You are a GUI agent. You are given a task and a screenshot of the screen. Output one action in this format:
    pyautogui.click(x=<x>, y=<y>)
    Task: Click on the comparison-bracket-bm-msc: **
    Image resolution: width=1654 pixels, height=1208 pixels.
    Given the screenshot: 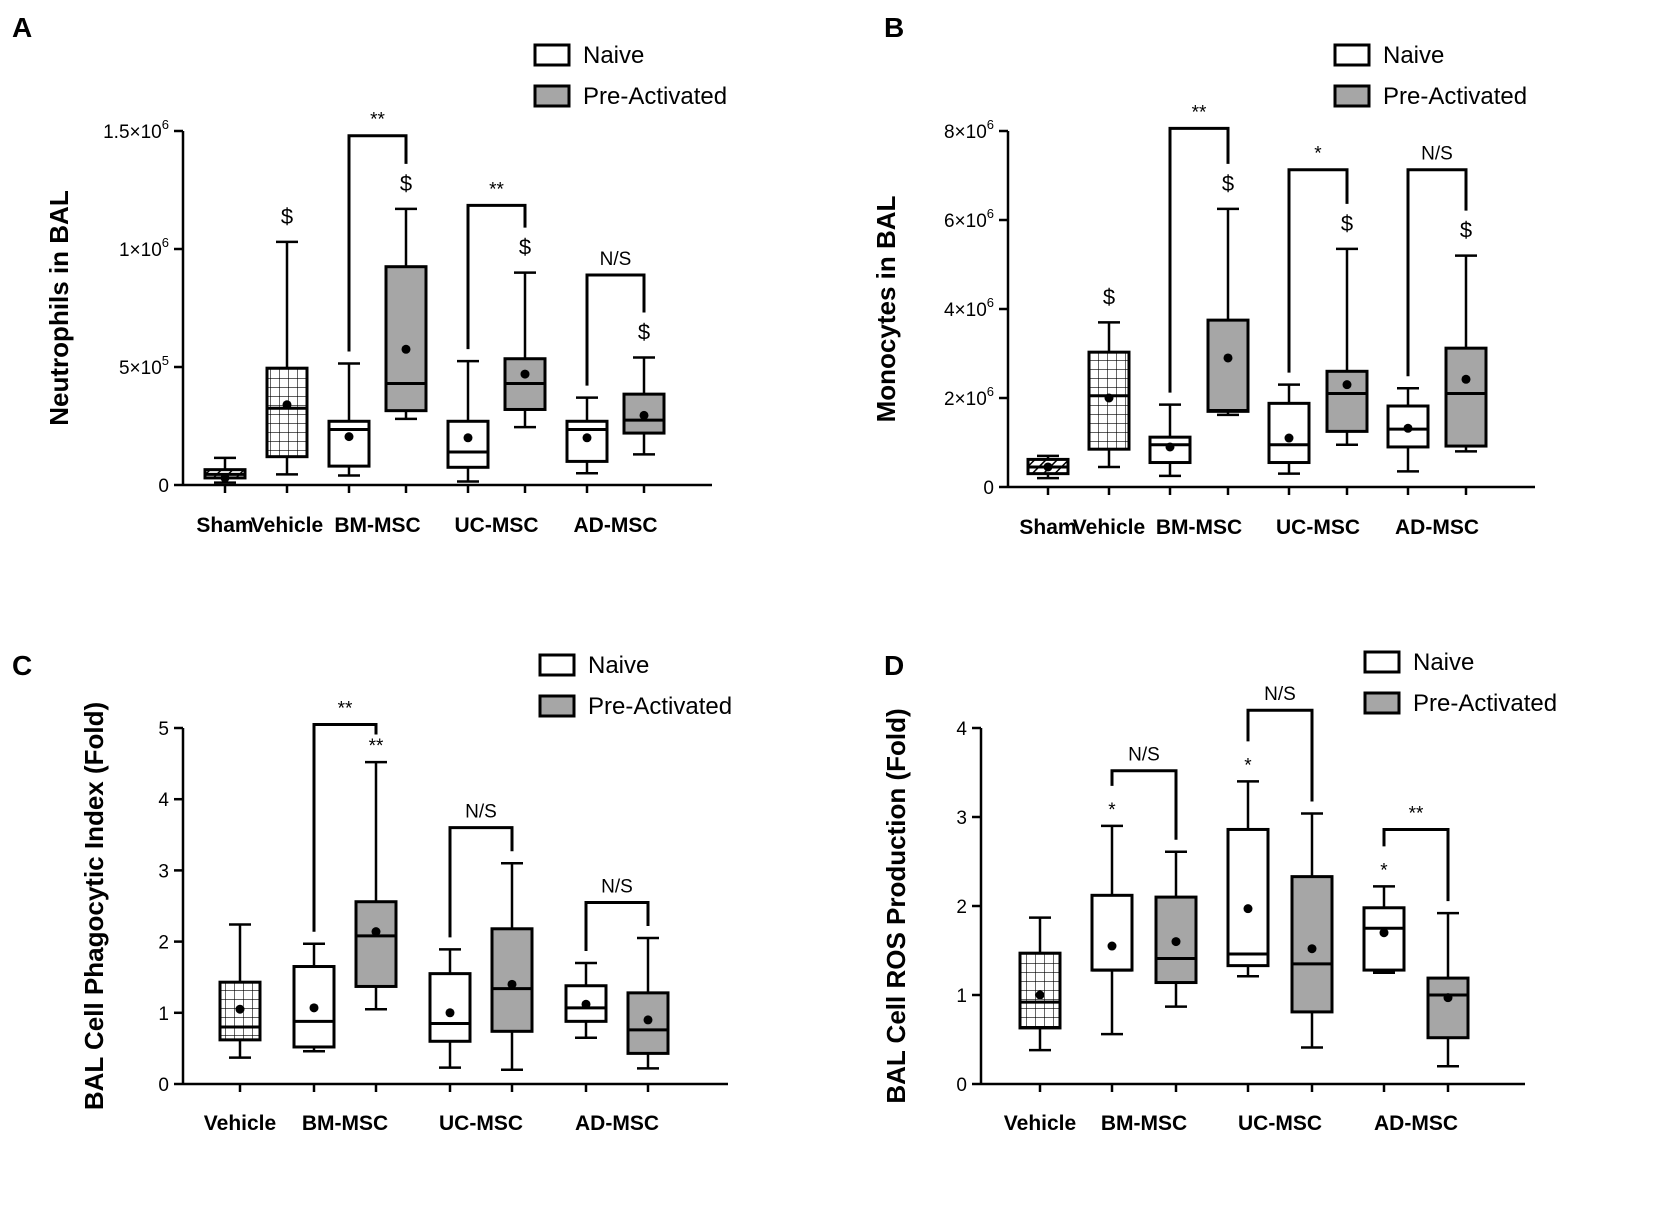 What is the action you would take?
    pyautogui.click(x=1199, y=247)
    